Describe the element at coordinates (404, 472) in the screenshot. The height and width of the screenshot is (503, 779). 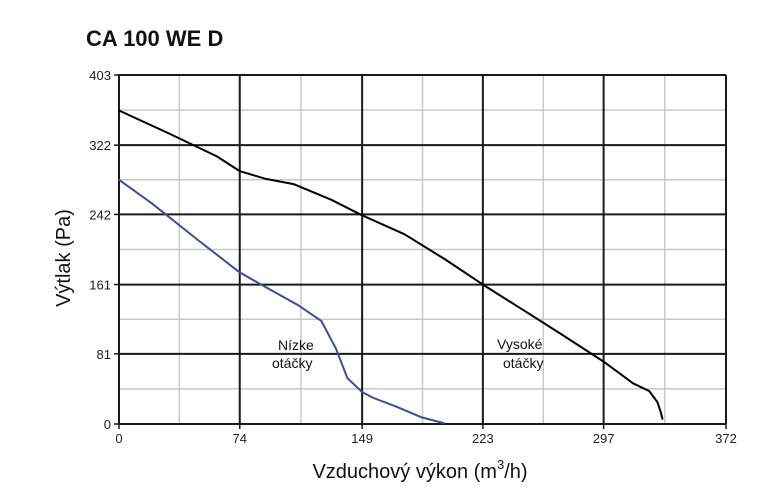
I see `x-axis-label-main: Vzduchový výkon (m` at that location.